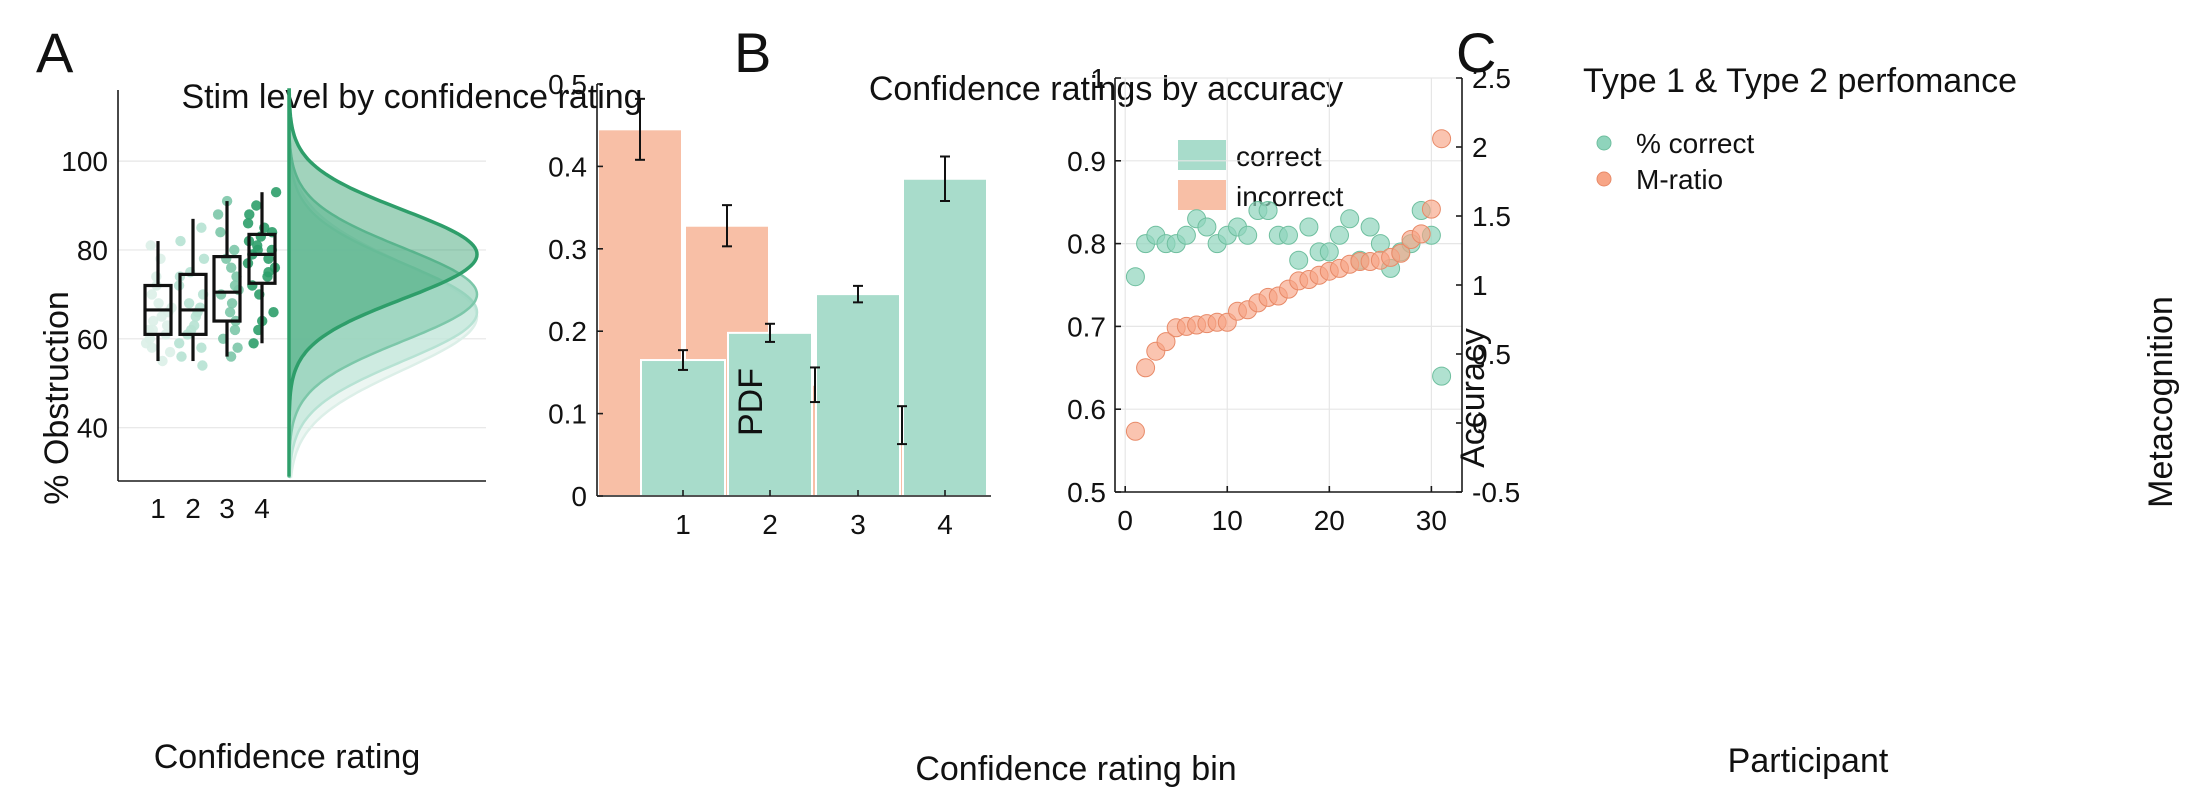  What do you see at coordinates (945, 524) in the screenshot?
I see `panel-b-x-tick-label: 4` at bounding box center [945, 524].